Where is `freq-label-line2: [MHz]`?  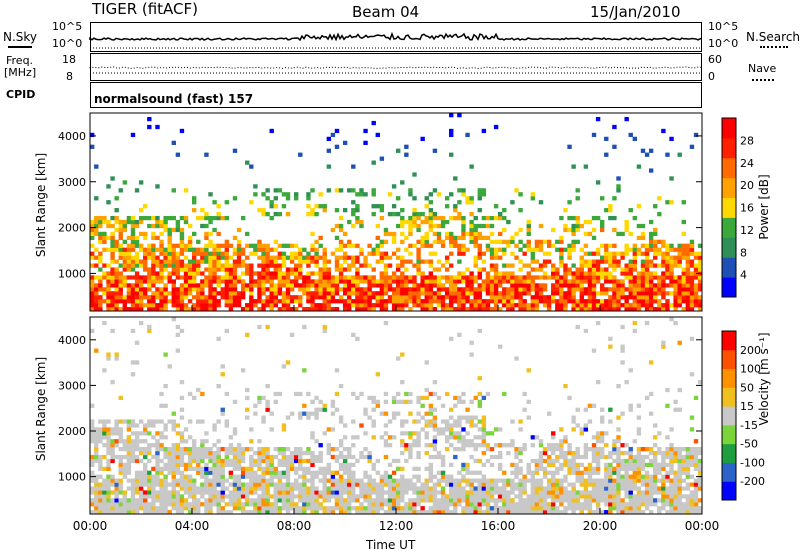
freq-label-line2: [MHz] is located at coordinates (20, 72).